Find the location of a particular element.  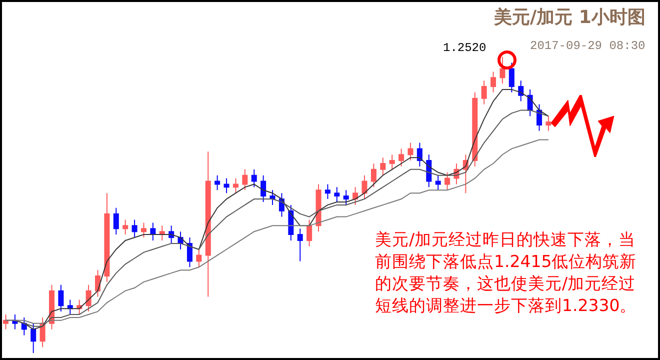

chart-title: 美元/加元 1小时图 is located at coordinates (569, 17).